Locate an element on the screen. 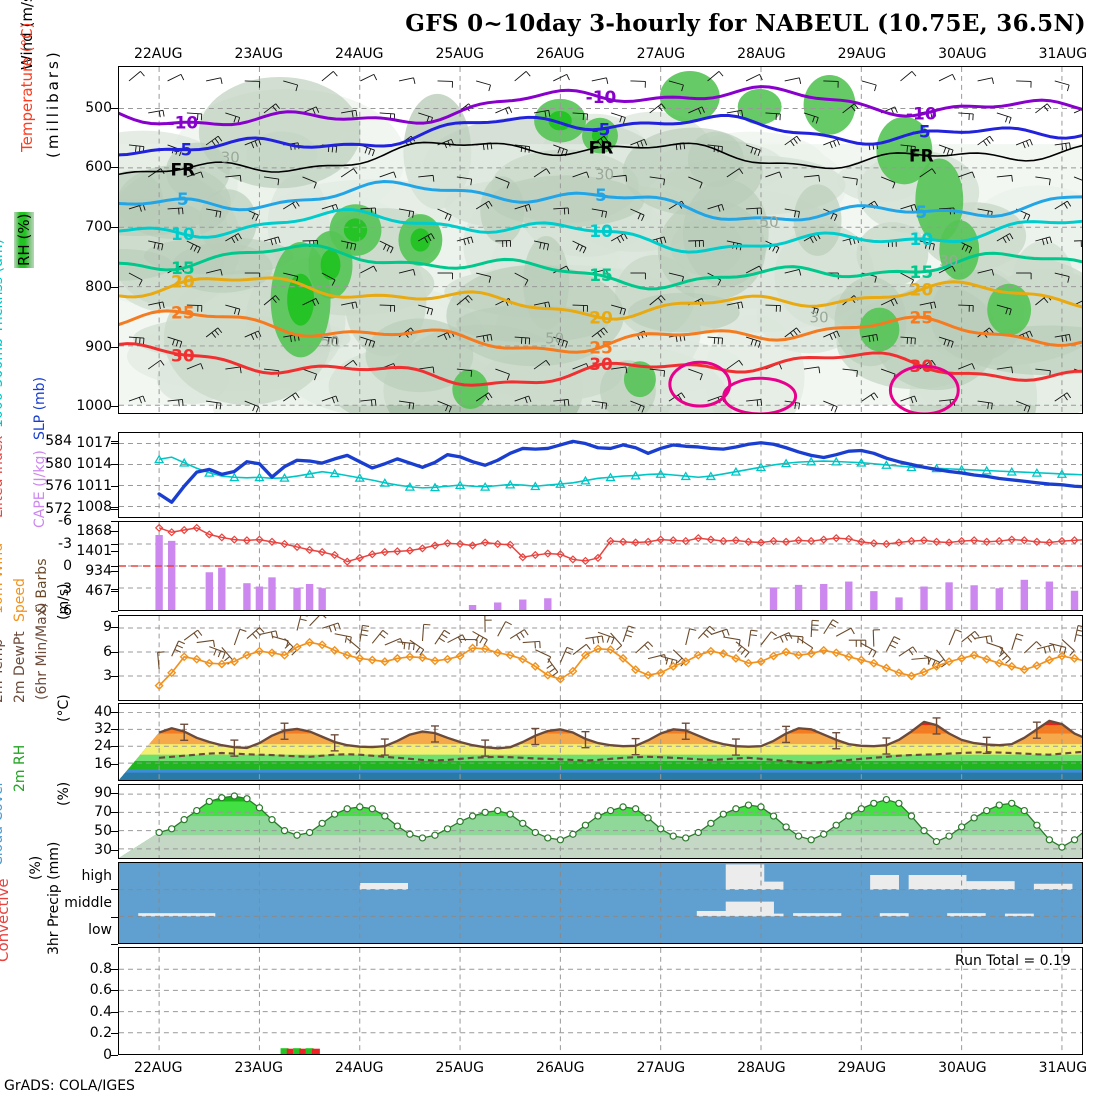 The image size is (1100, 1100). label-2m-dewpt: 2m DewPt is located at coordinates (20, 667).